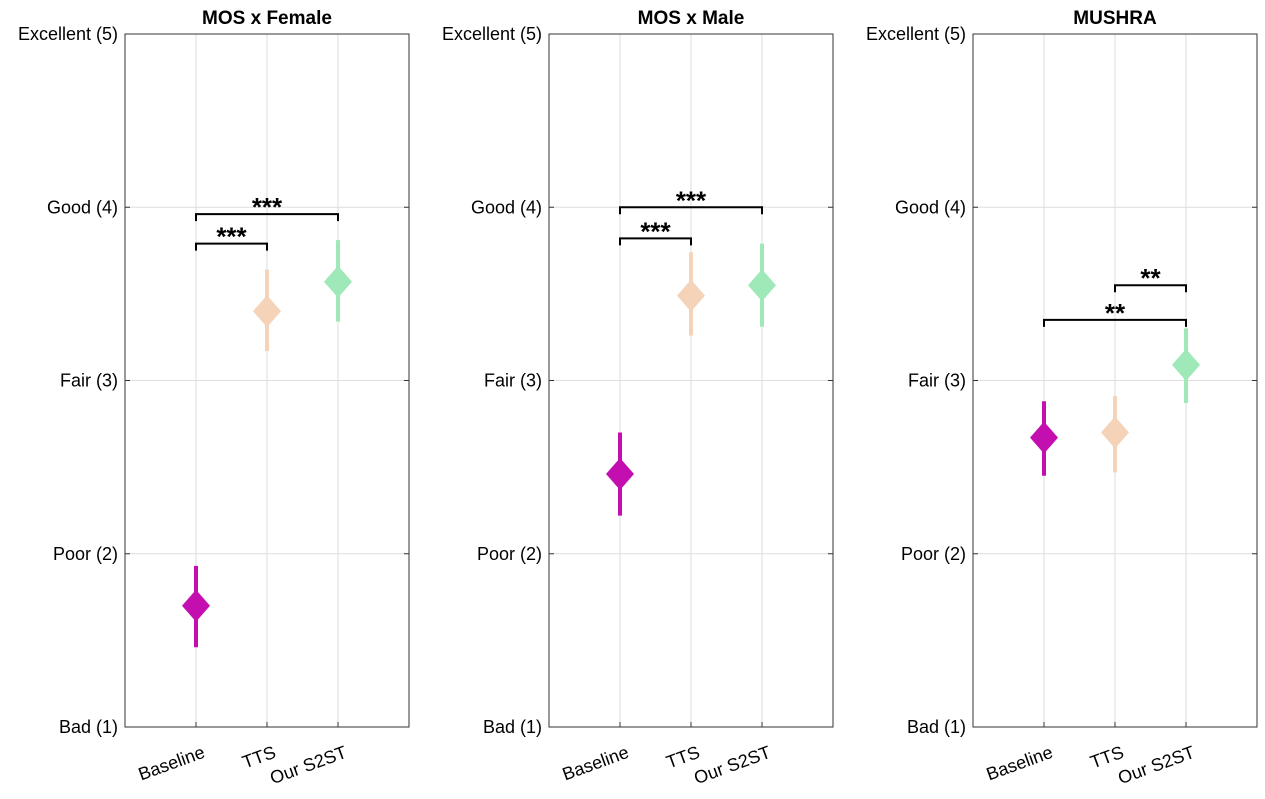 Image resolution: width=1265 pixels, height=799 pixels. I want to click on chart-title: MOS x Female, so click(267, 18).